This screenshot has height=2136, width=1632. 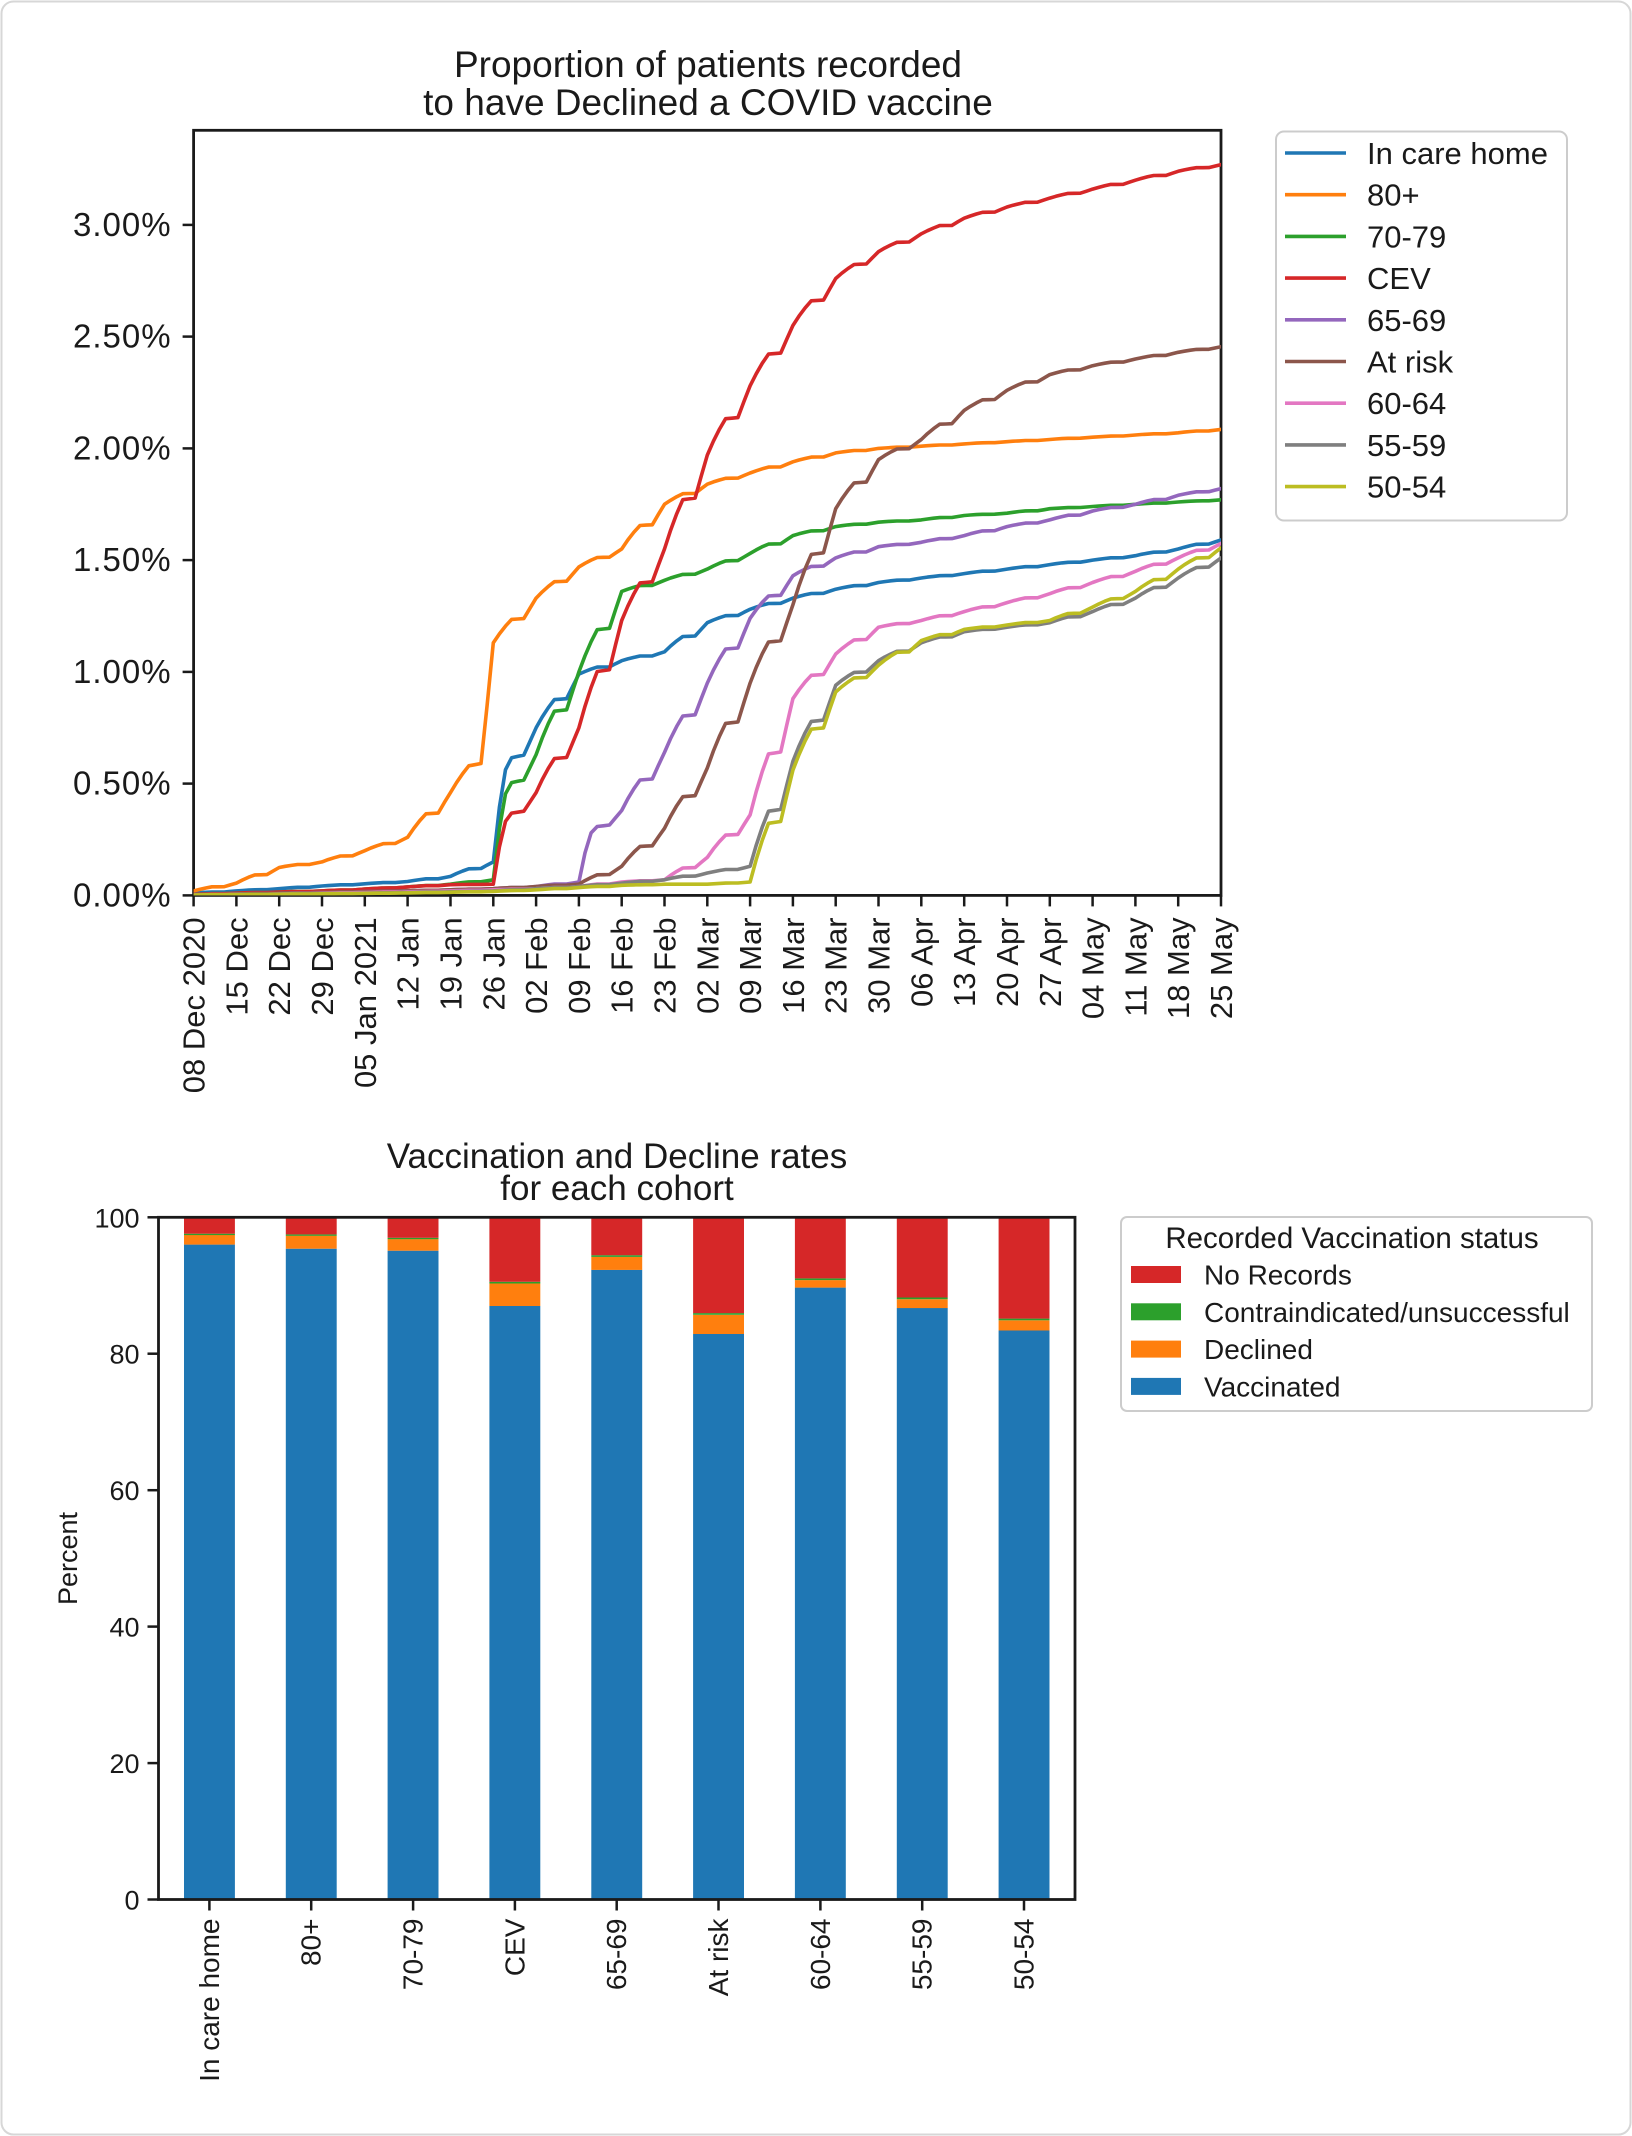 I want to click on svg-text: 19 Jan, so click(x=451, y=963).